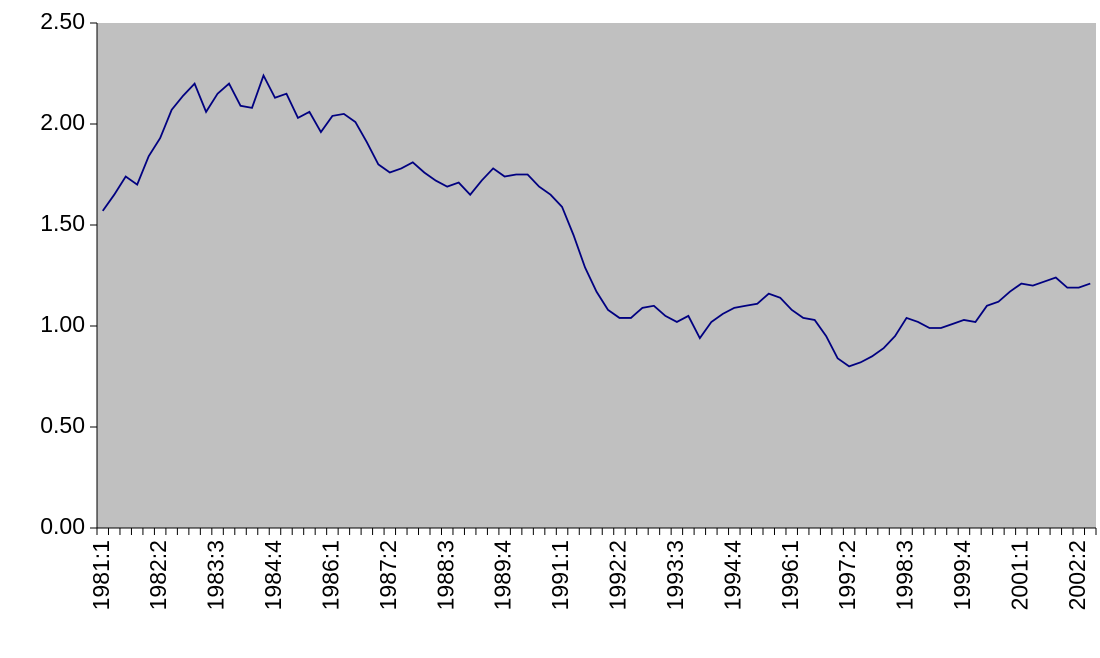 Image resolution: width=1100 pixels, height=658 pixels. I want to click on y-tick-label: 2.50, so click(62, 21).